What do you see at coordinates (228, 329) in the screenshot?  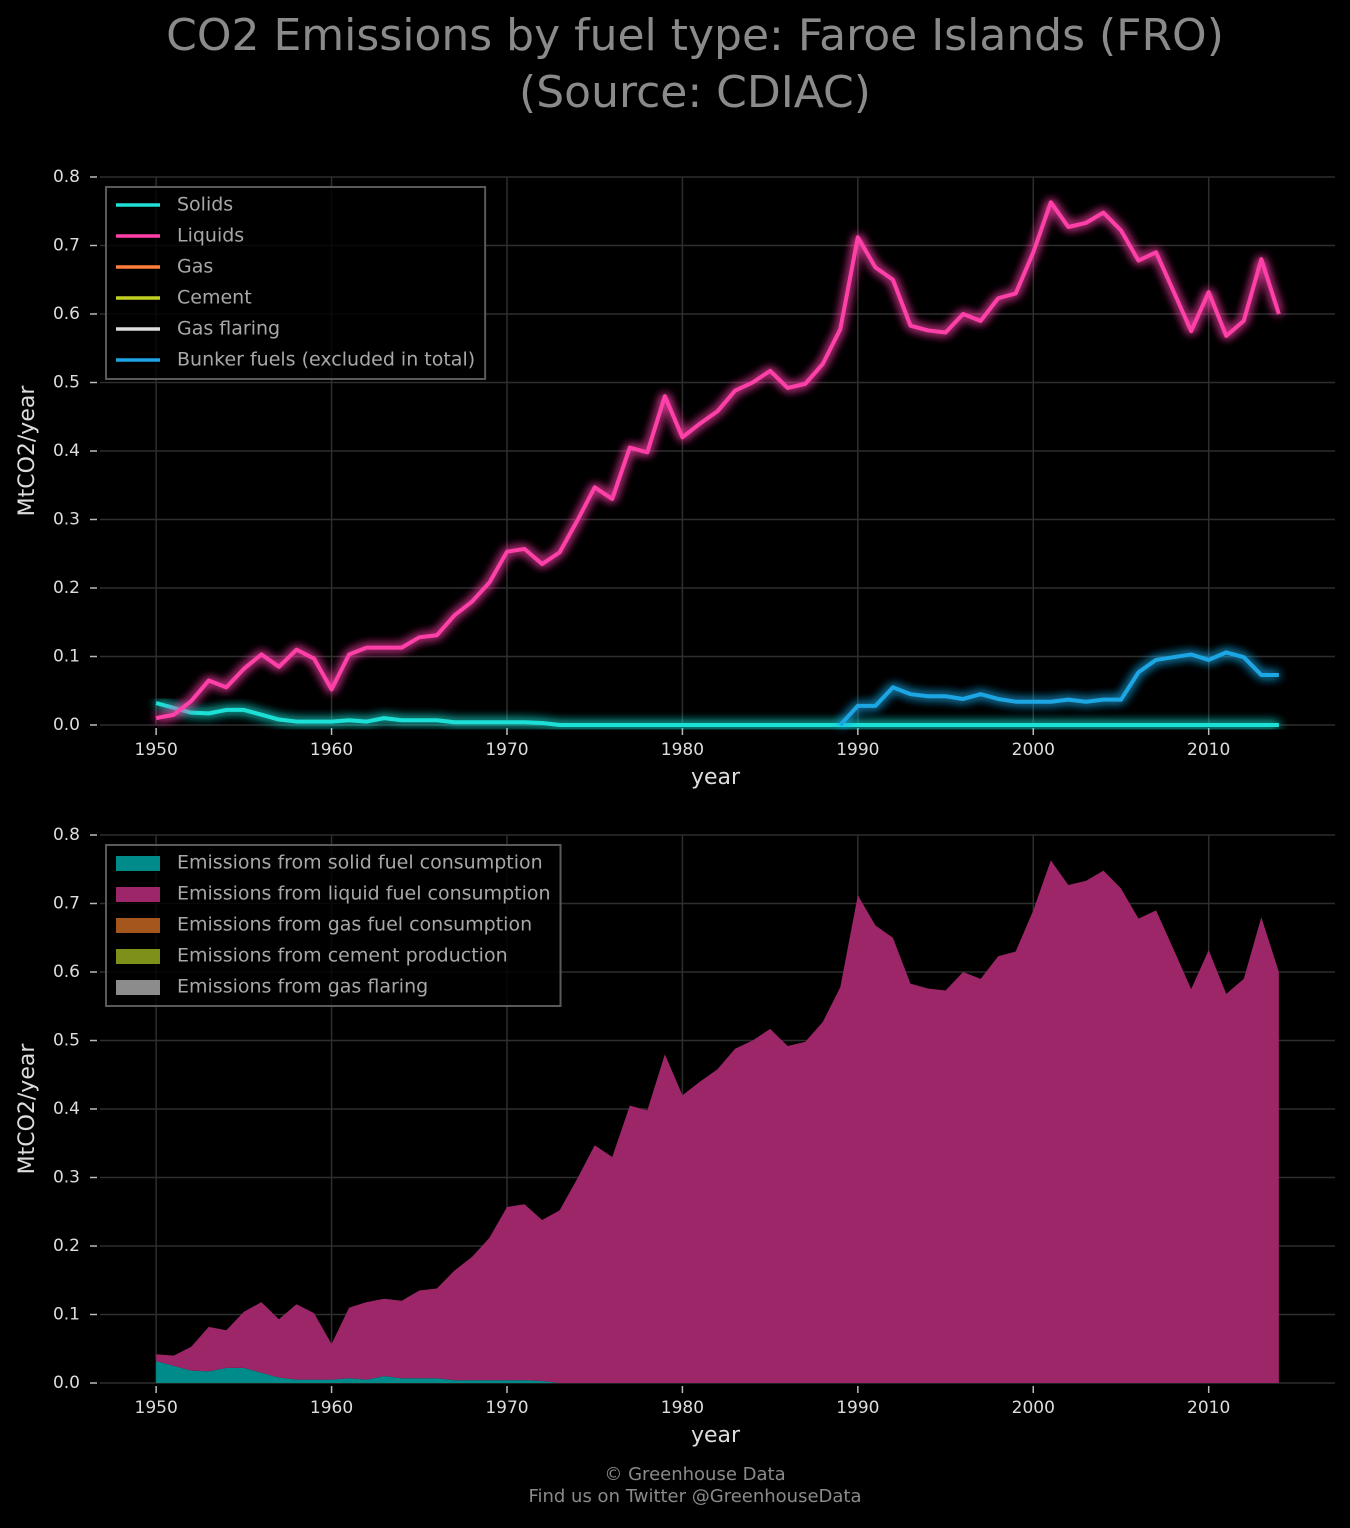 I see `legend-label: Gas flaring` at bounding box center [228, 329].